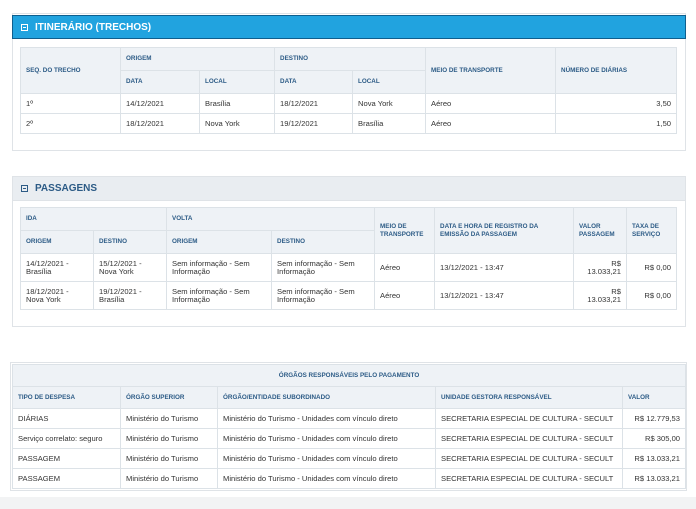 The image size is (696, 509). What do you see at coordinates (160, 103) in the screenshot?
I see `table-cell: 14/12/2021` at bounding box center [160, 103].